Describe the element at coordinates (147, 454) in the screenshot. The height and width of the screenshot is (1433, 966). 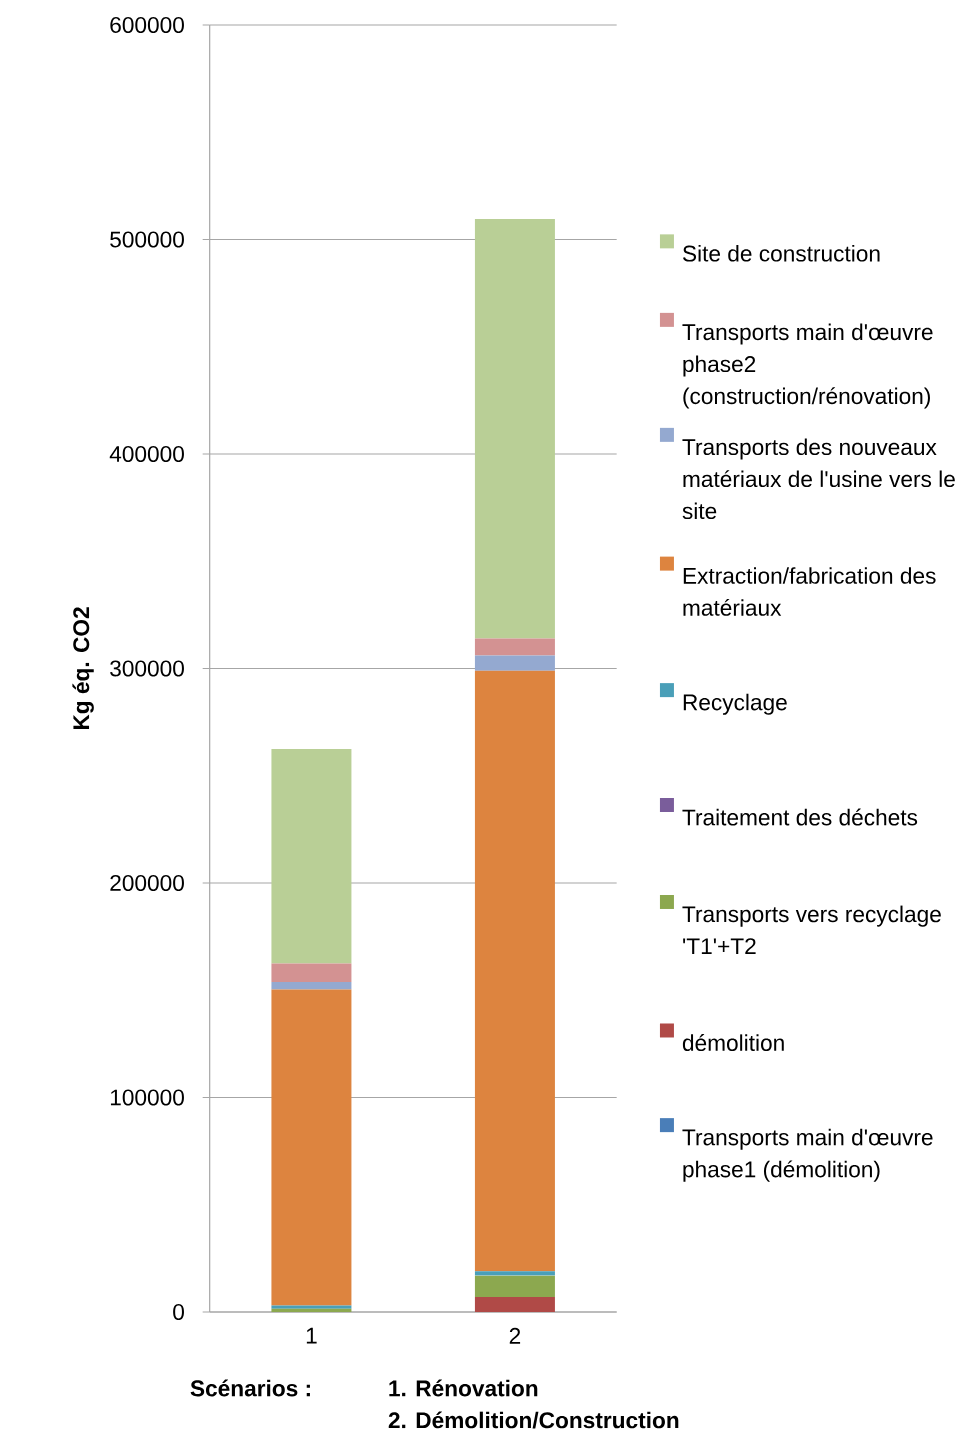
I see `y-tick-label: 400000` at that location.